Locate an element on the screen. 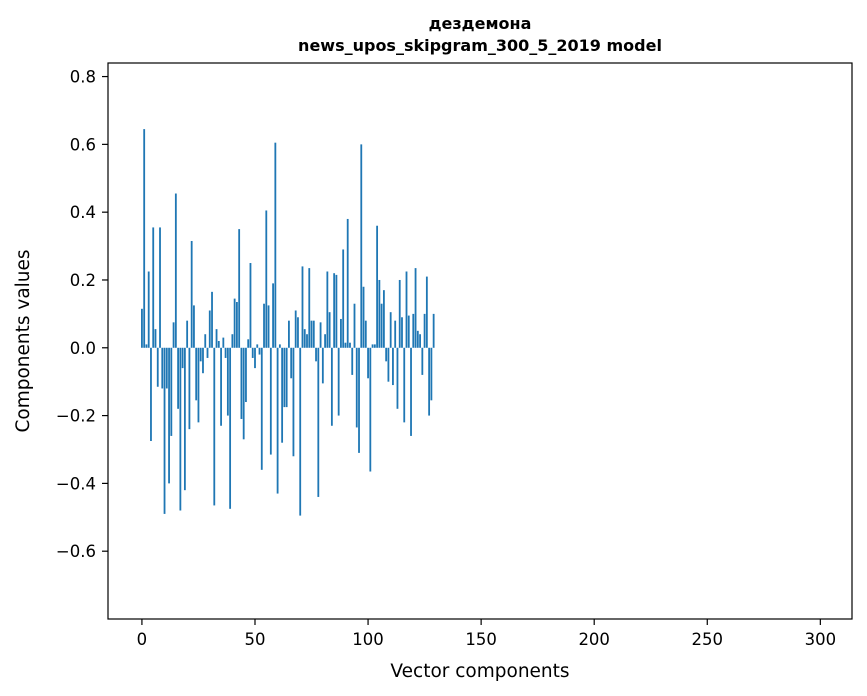  y-tick-label: 0.4 is located at coordinates (83, 212).